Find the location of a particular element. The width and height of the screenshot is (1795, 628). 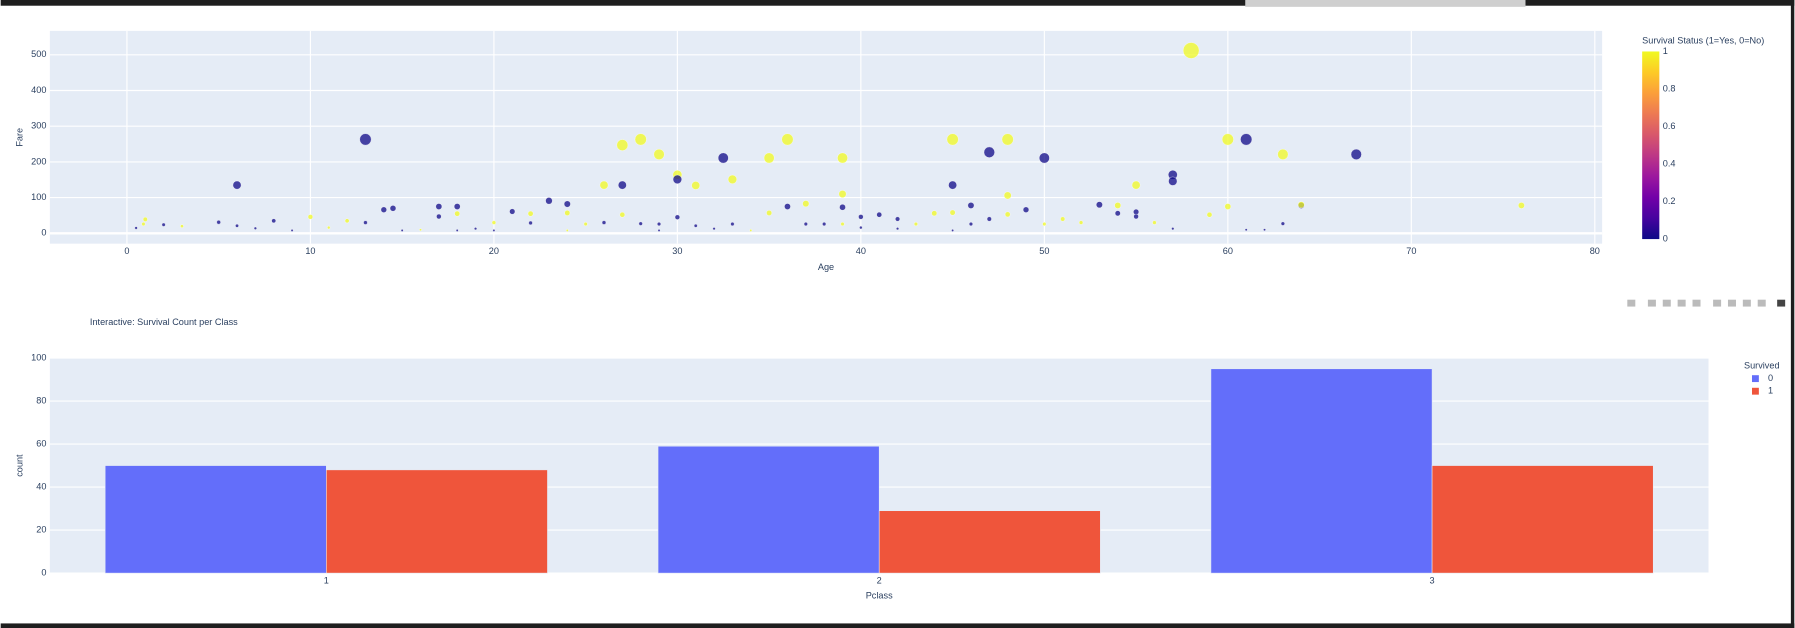

right-edge is located at coordinates (1792, 314).